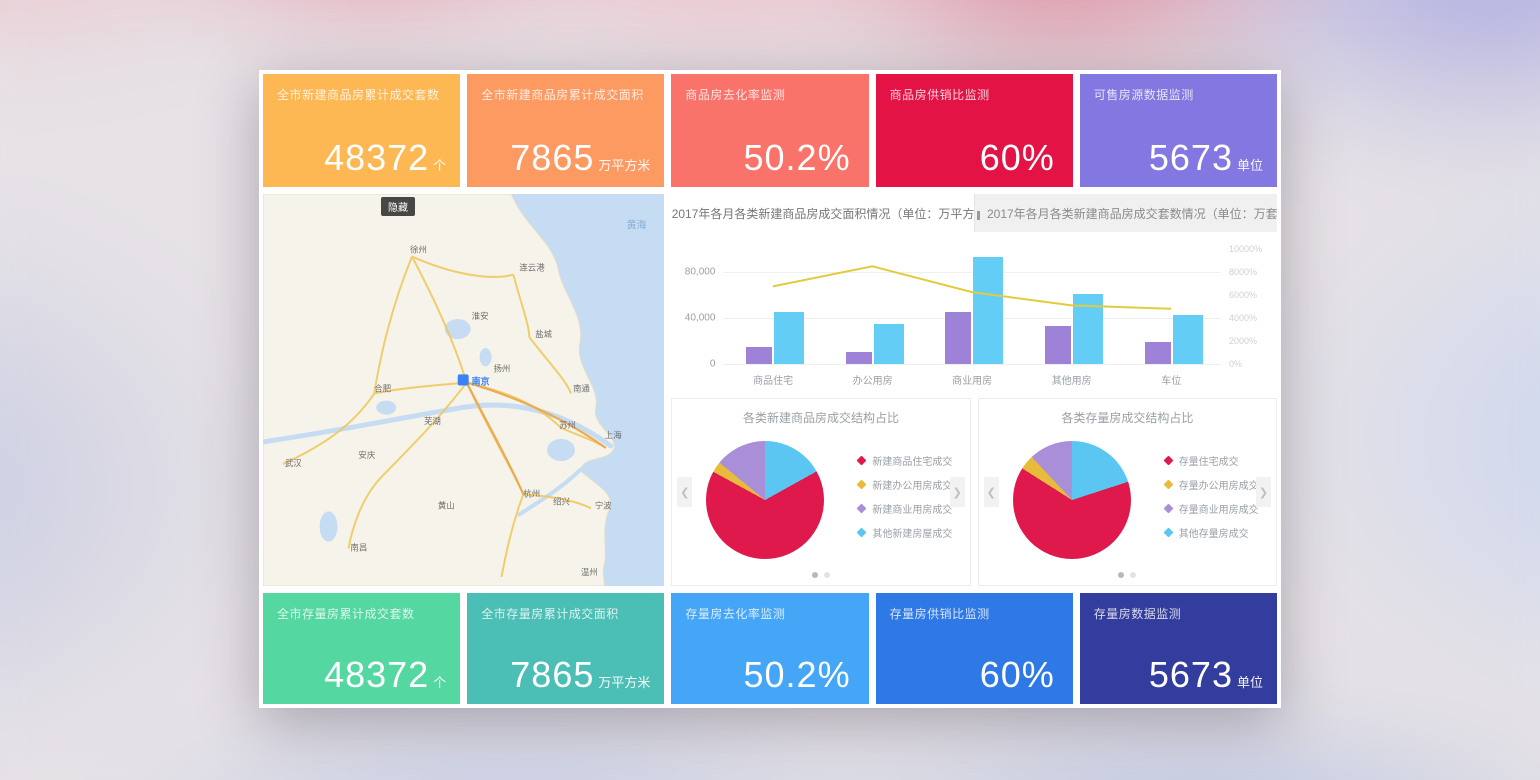 The width and height of the screenshot is (1540, 780). Describe the element at coordinates (912, 534) in the screenshot. I see `legend-label: 其他新建房屋成交` at that location.